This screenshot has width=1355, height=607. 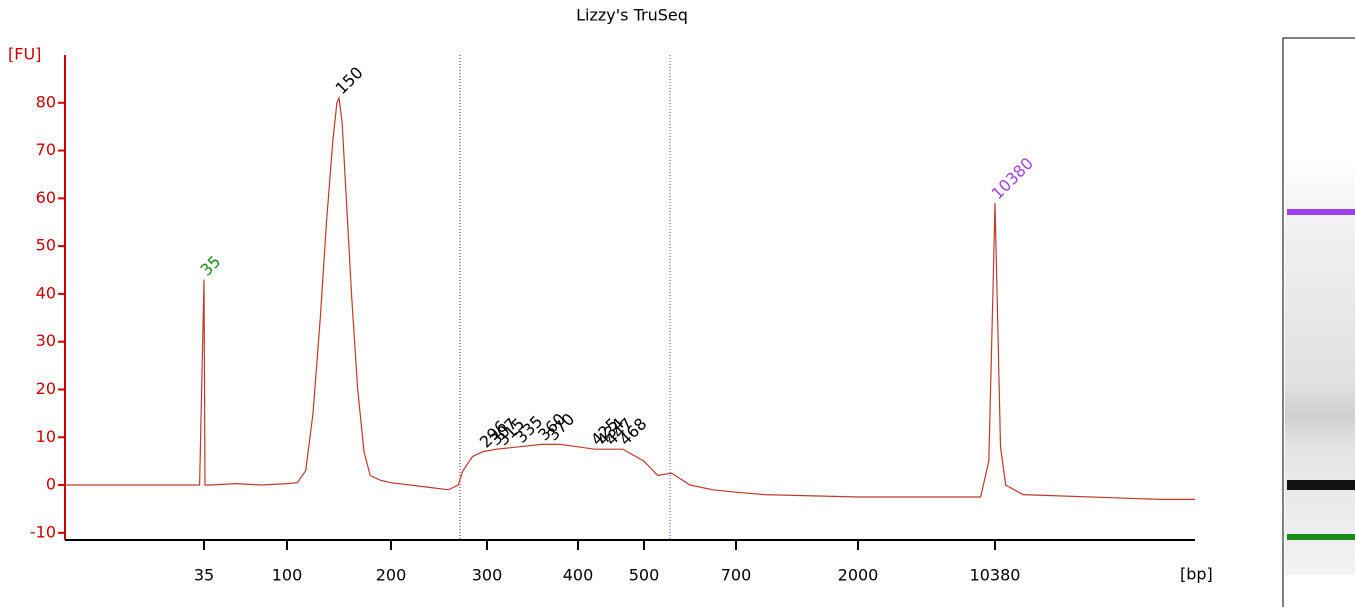 What do you see at coordinates (46, 436) in the screenshot?
I see `y-tick-label: 10` at bounding box center [46, 436].